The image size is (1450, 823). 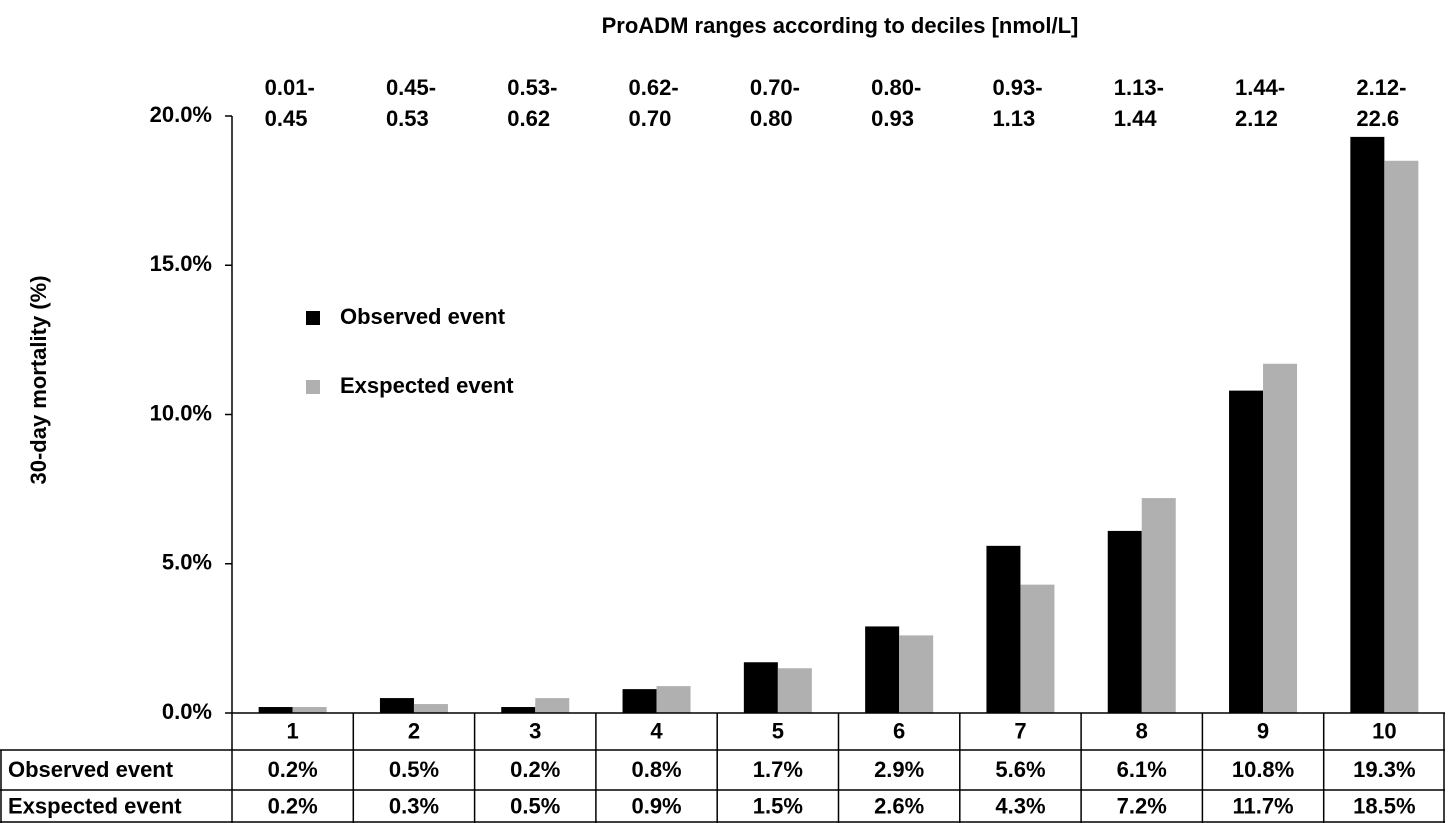 I want to click on range-label: 22.6, so click(x=1377, y=118).